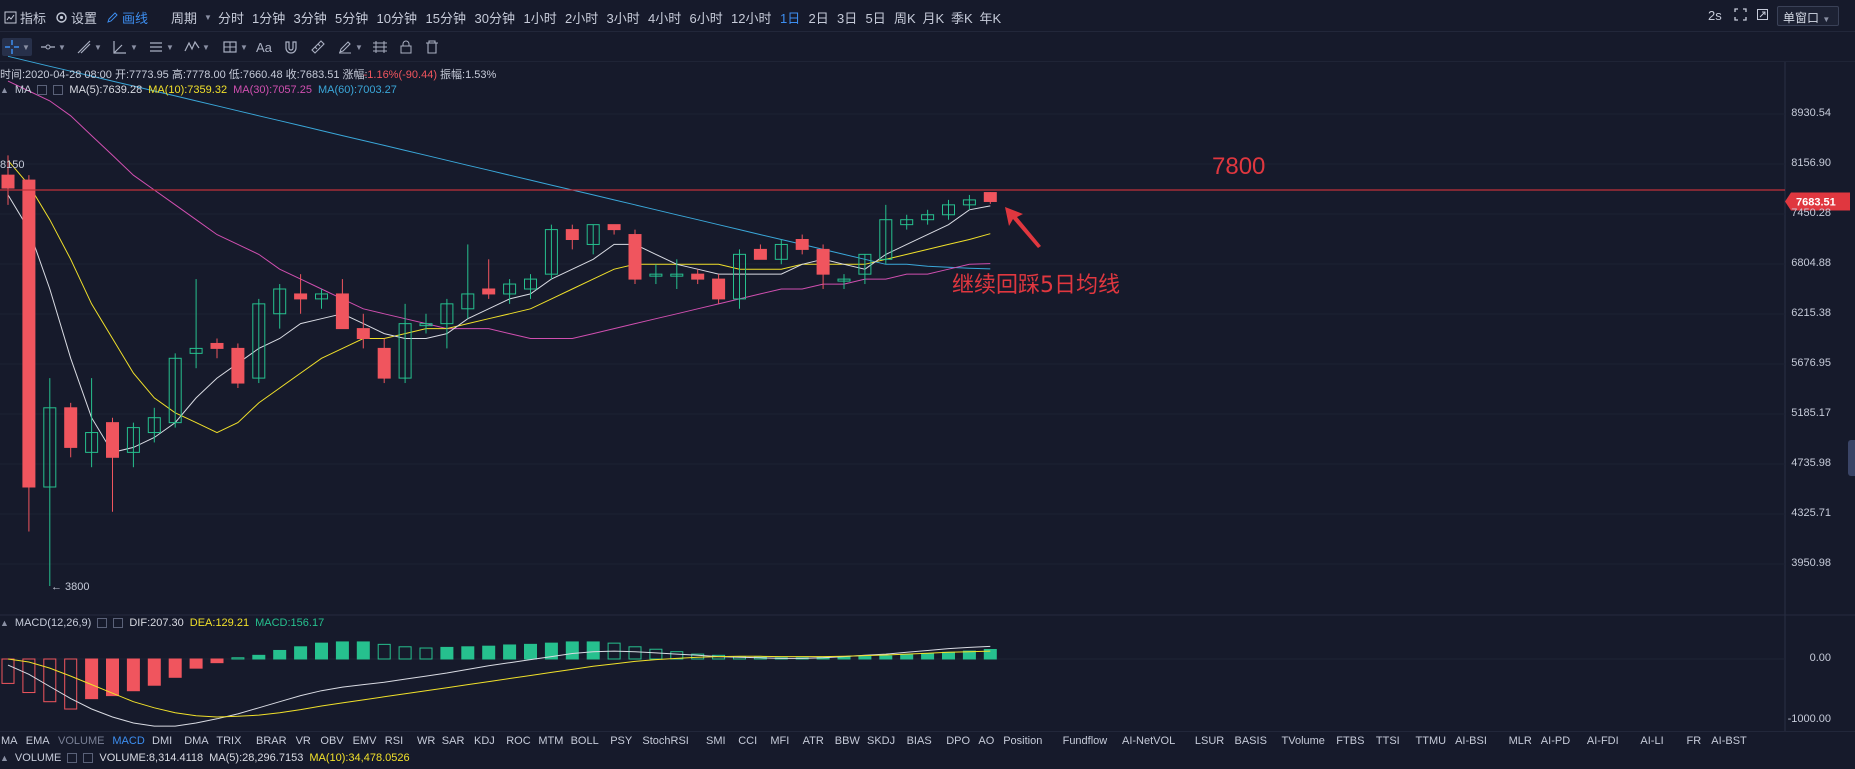 This screenshot has height=769, width=1855. What do you see at coordinates (818, 18) in the screenshot?
I see `timeframe-14: 2日` at bounding box center [818, 18].